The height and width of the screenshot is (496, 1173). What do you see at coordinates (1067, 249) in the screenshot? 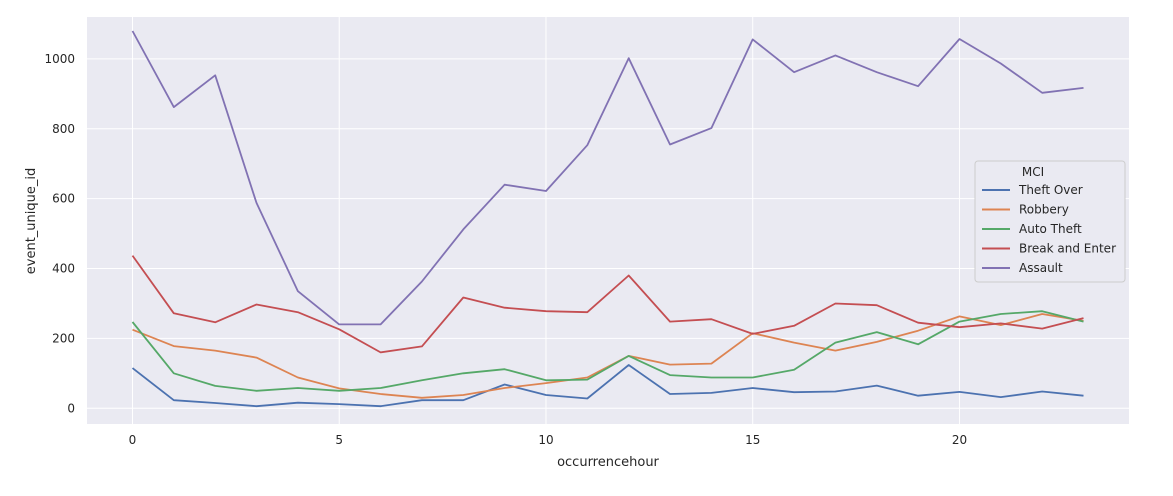
I see `legend-label-break-and-enter: Break and Enter` at bounding box center [1067, 249].